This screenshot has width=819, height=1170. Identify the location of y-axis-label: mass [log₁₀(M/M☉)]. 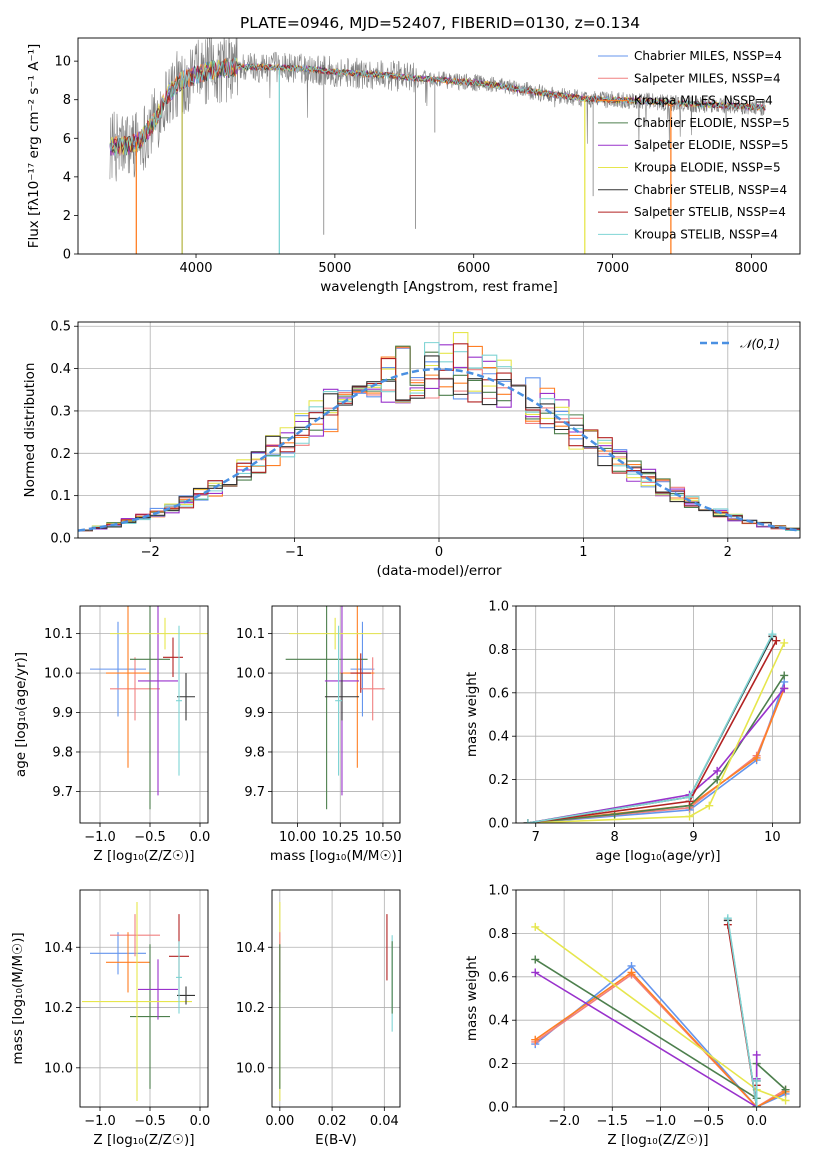
(18, 998).